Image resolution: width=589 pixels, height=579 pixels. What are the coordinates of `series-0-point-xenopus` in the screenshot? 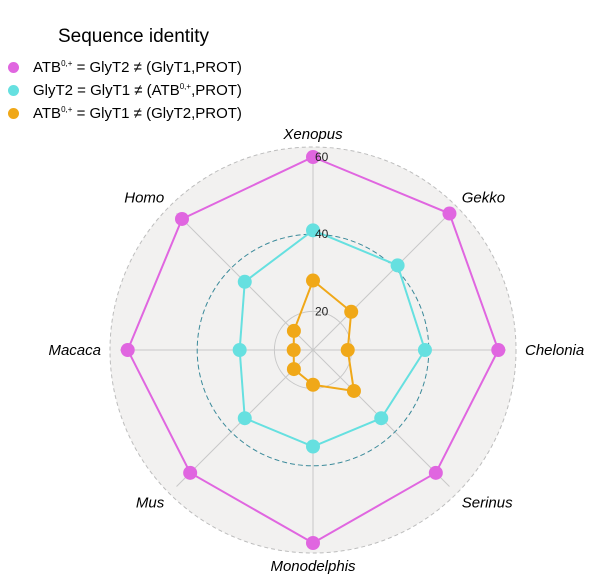 It's located at (313, 157).